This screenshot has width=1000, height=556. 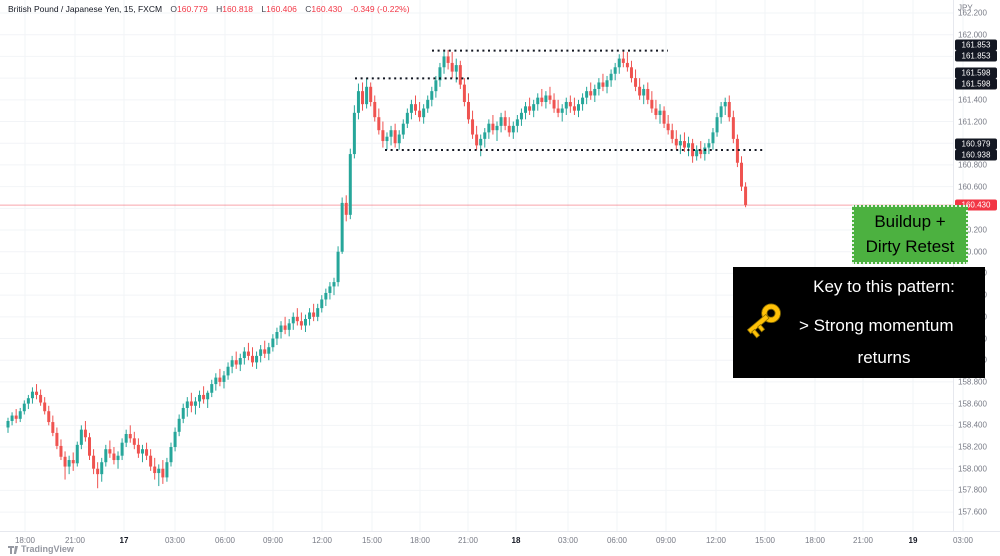 What do you see at coordinates (85, 9) in the screenshot?
I see `symbol-title: British Pound / Japanese Yen, 15, FXCM` at bounding box center [85, 9].